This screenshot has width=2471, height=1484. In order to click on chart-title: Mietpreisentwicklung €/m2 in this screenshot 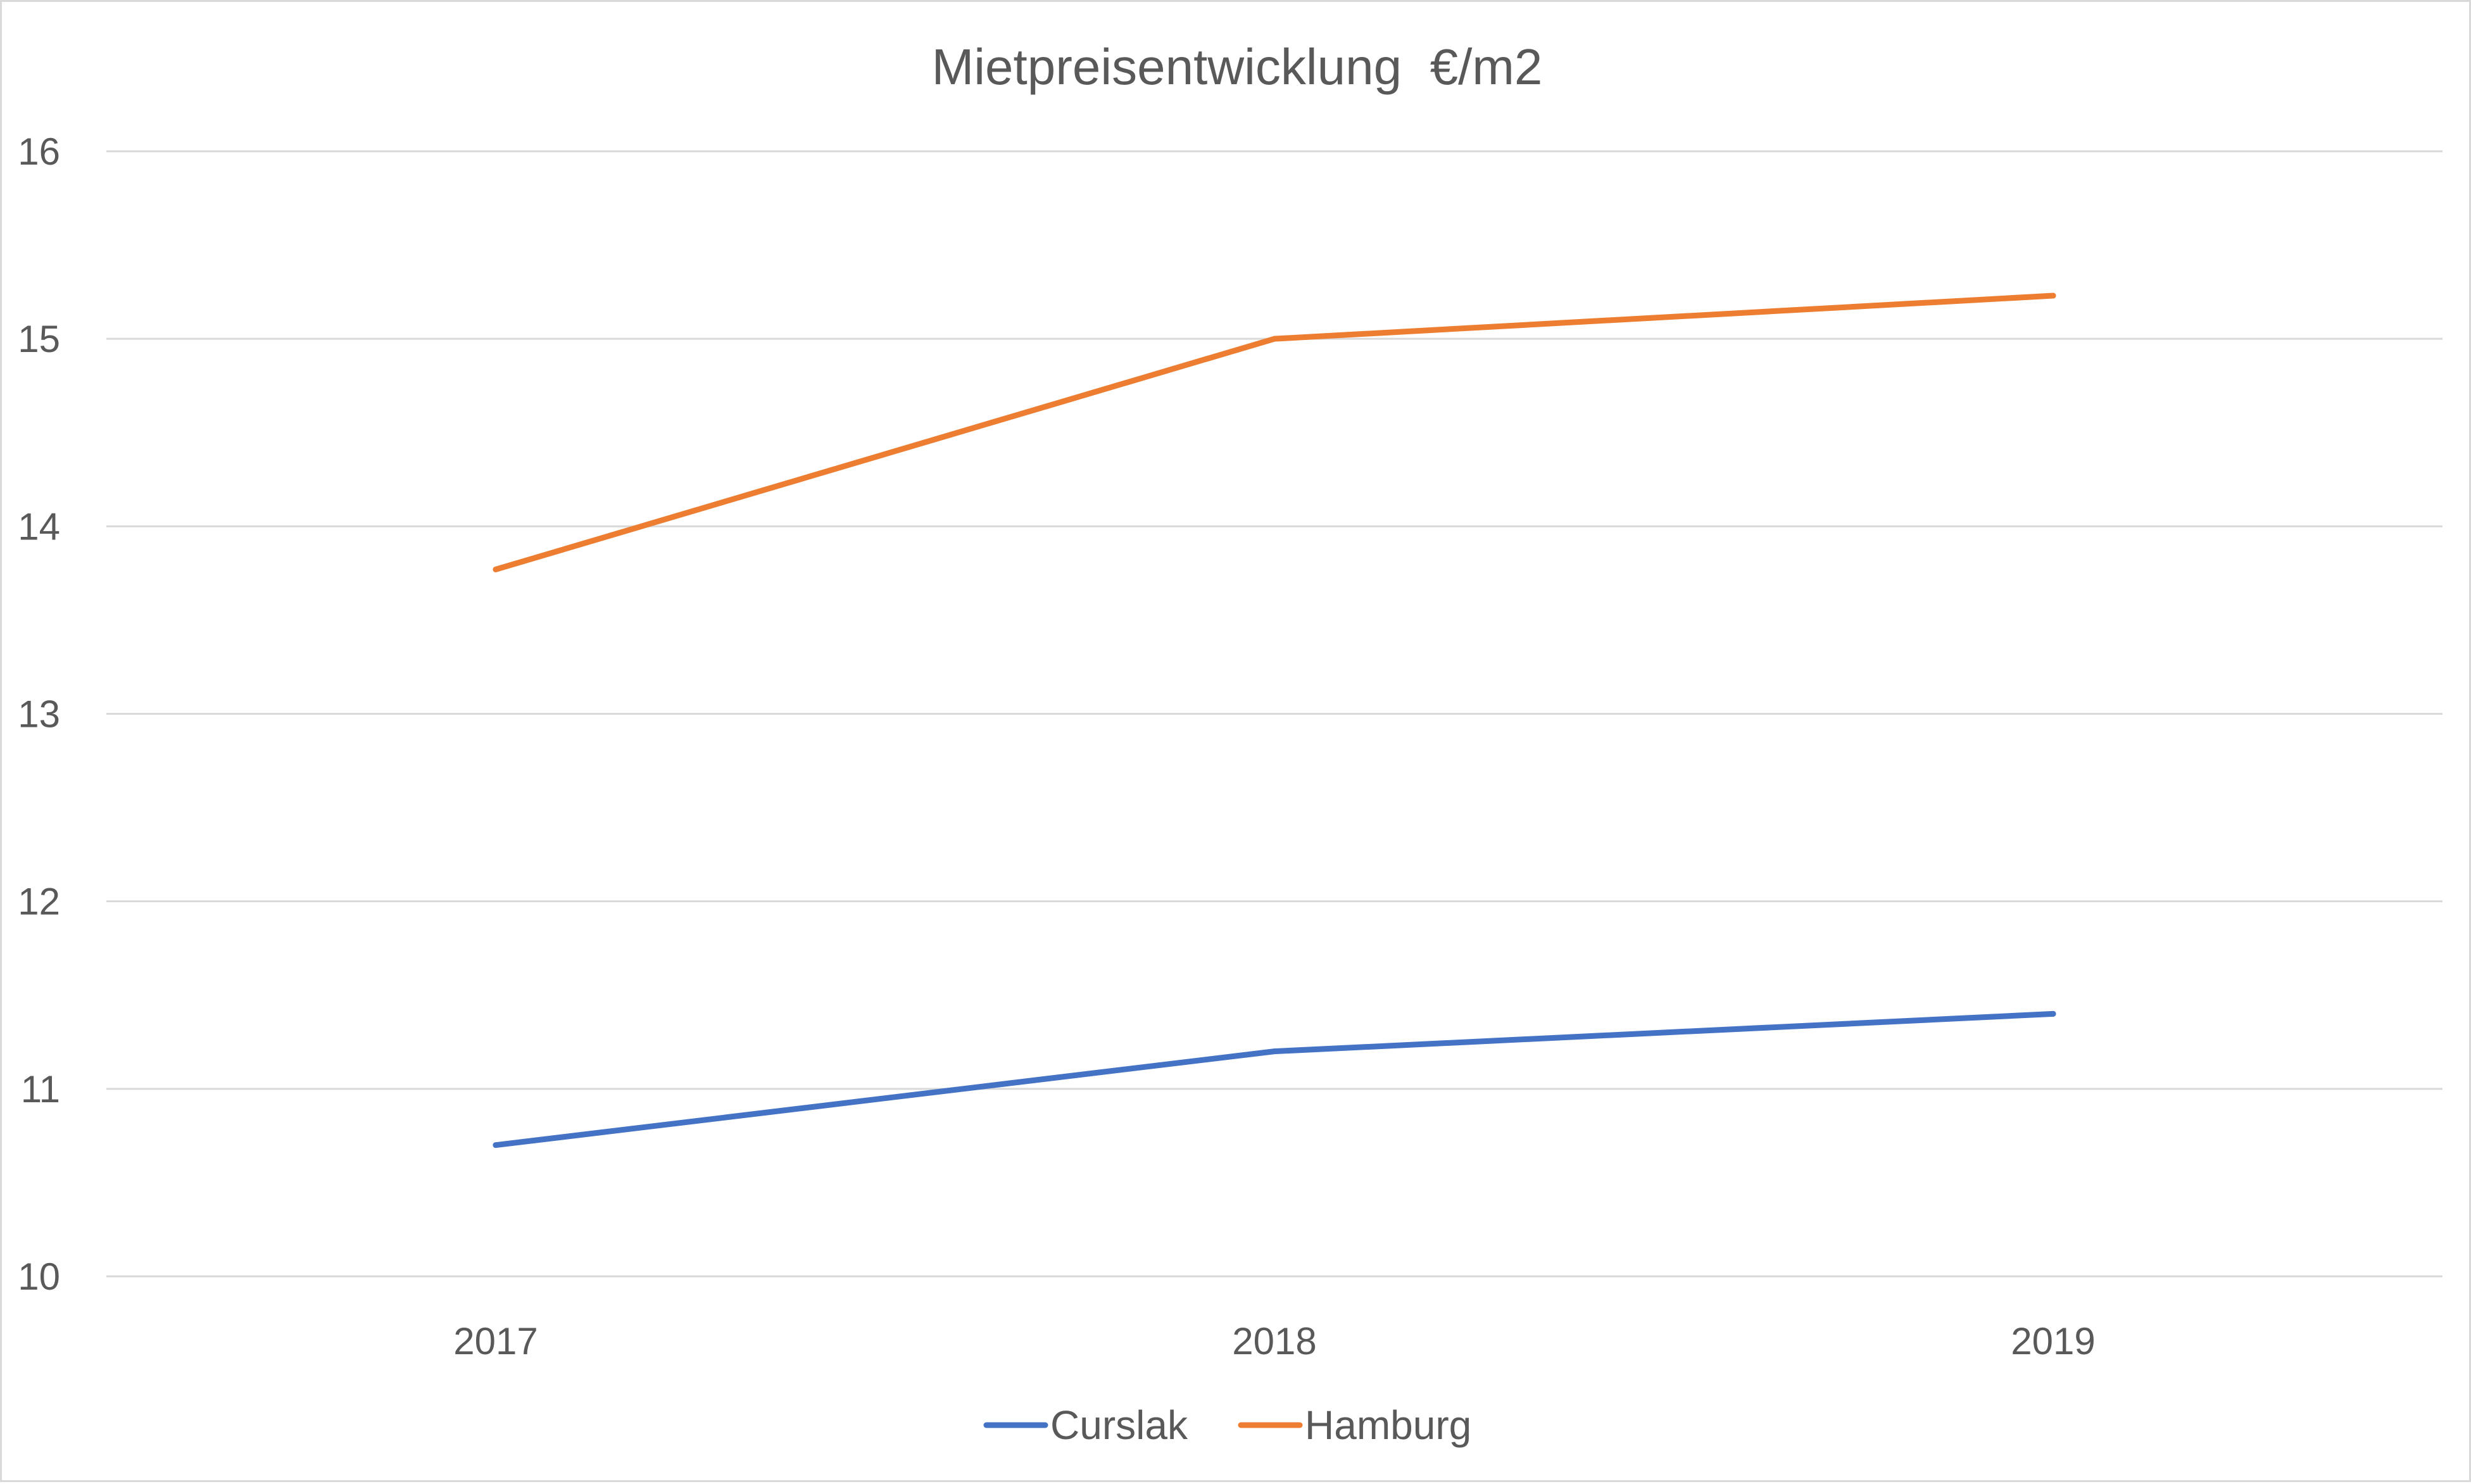, I will do `click(1238, 67)`.